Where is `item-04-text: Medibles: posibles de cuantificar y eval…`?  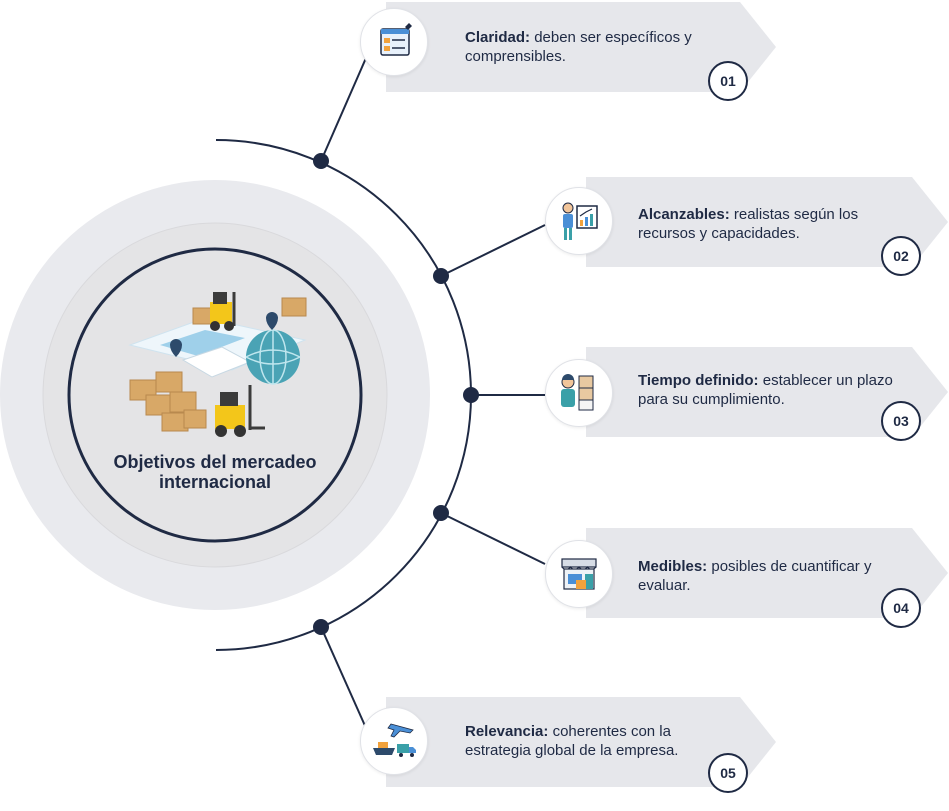 item-04-text: Medibles: posibles de cuantificar y eval… is located at coordinates (768, 576).